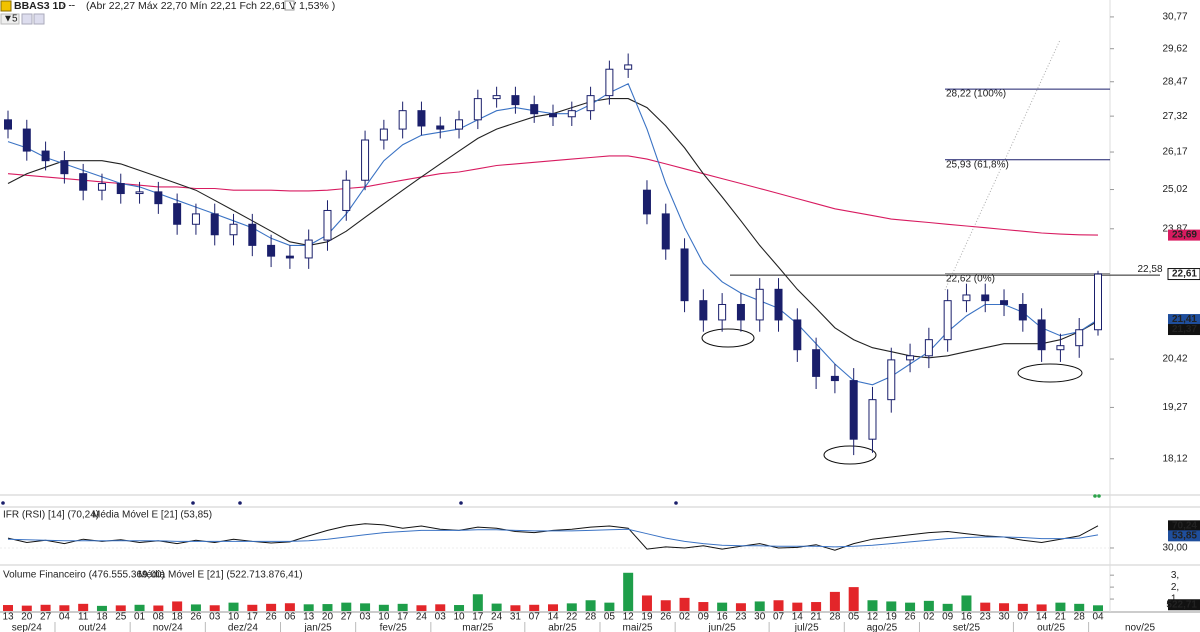 This screenshot has width=1200, height=632. Describe the element at coordinates (10, 19) in the screenshot. I see `interval-box` at that location.